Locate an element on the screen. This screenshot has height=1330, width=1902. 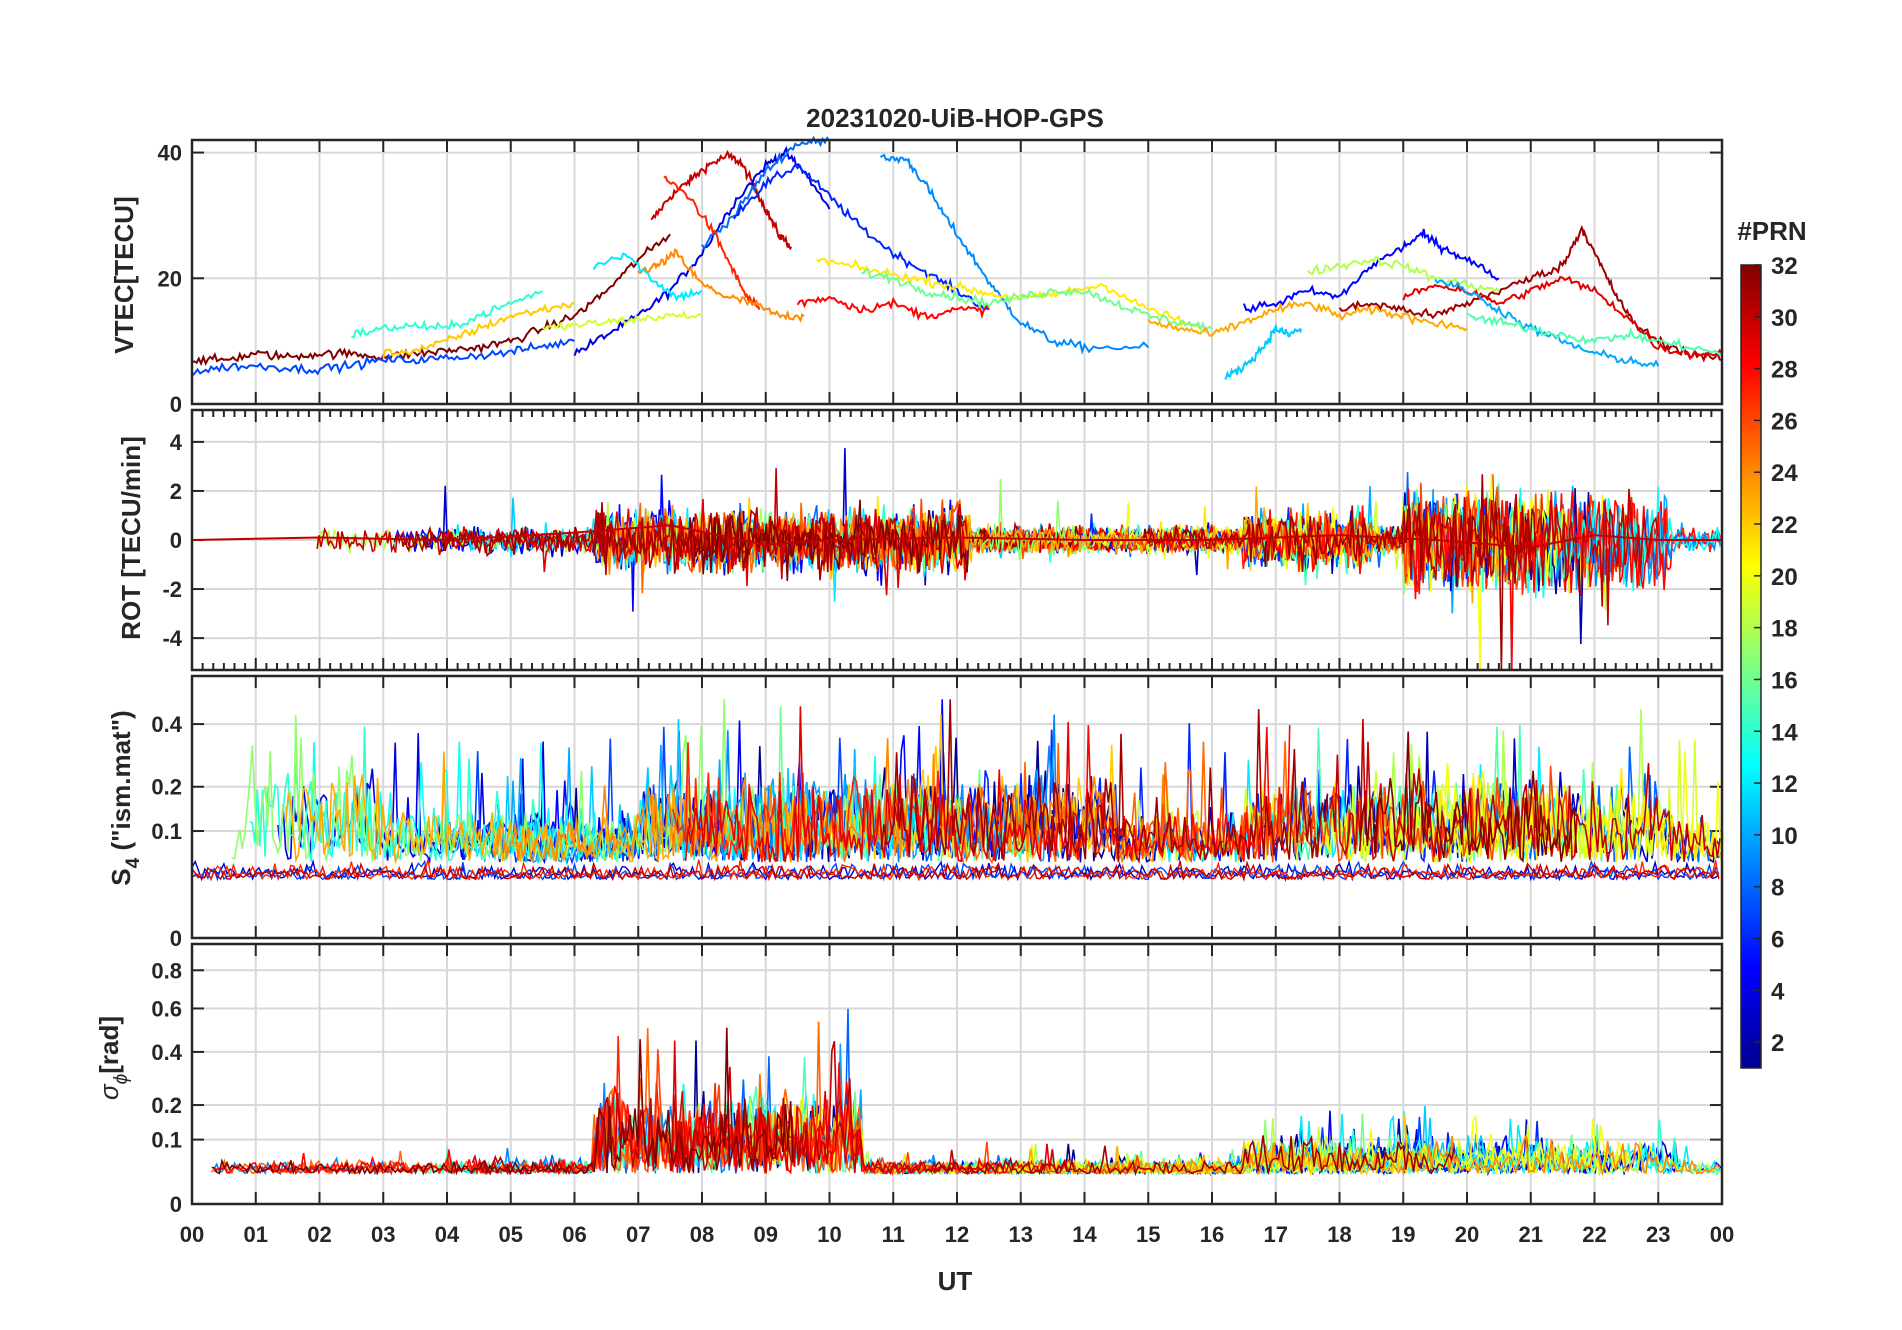
sigma-ylabel: σϕ[rad] is located at coordinates (113, 1058).